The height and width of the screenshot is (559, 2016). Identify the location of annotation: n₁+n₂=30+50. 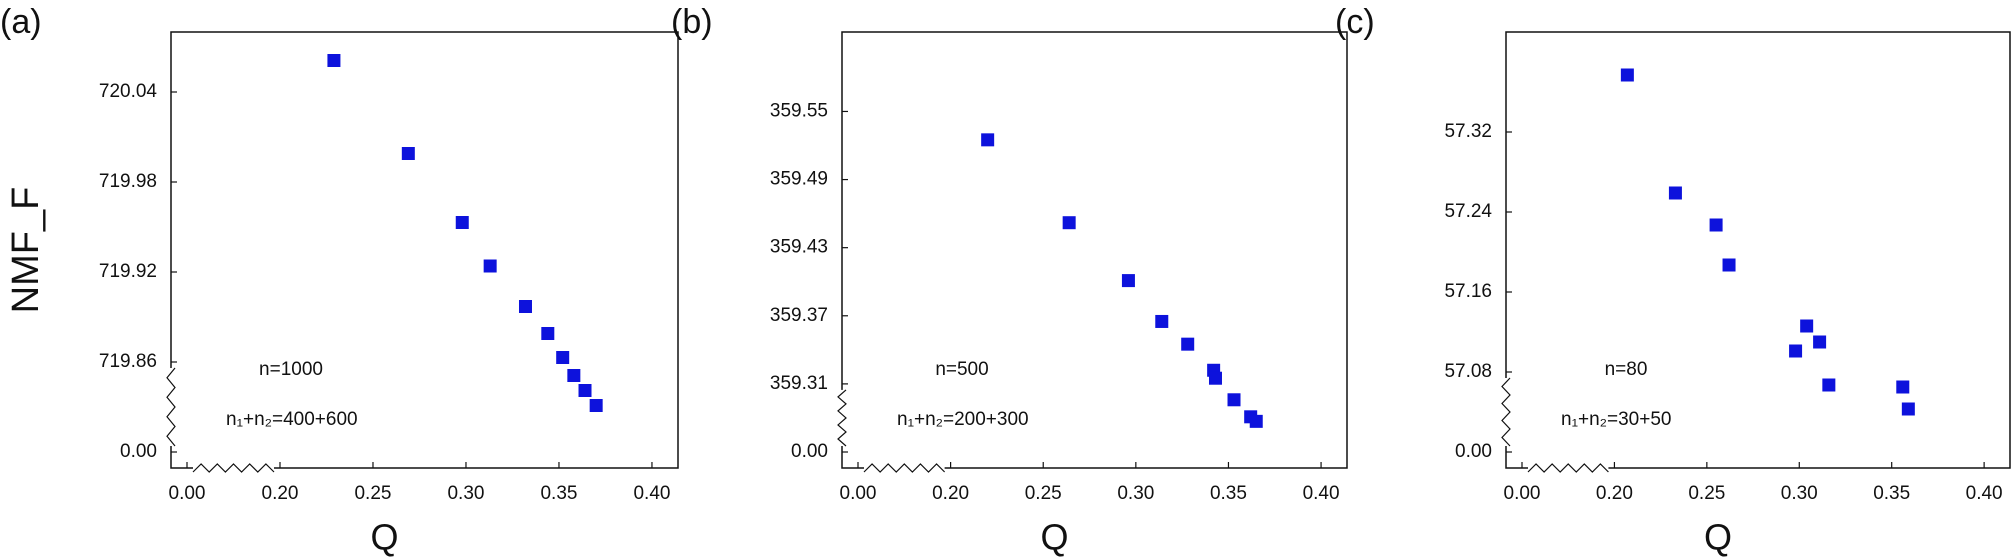
(1616, 419).